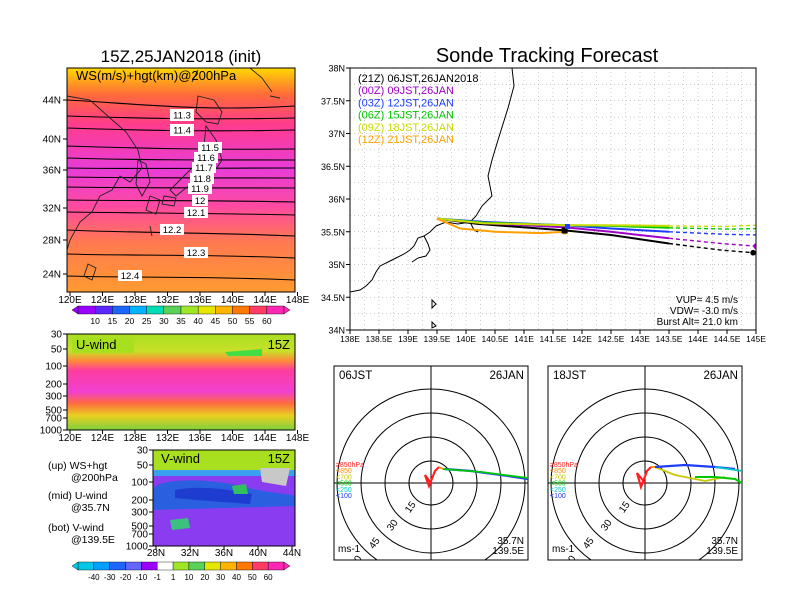 Image resolution: width=792 pixels, height=612 pixels. What do you see at coordinates (172, 230) in the screenshot?
I see `contour-label: 12.2` at bounding box center [172, 230].